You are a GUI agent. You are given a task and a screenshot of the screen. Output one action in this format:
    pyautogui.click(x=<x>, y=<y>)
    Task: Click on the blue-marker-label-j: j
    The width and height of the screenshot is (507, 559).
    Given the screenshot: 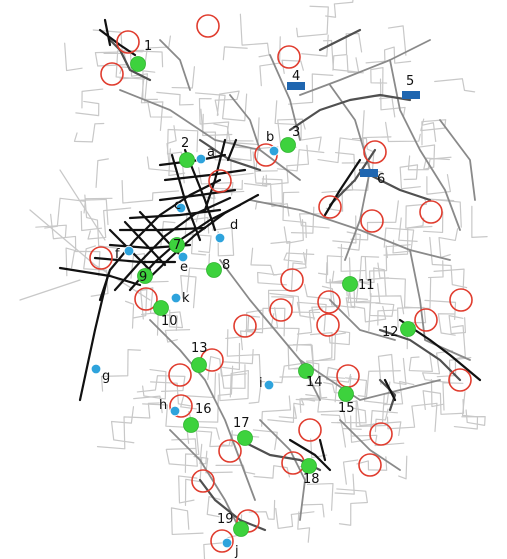 What is the action you would take?
    pyautogui.click(x=236, y=551)
    